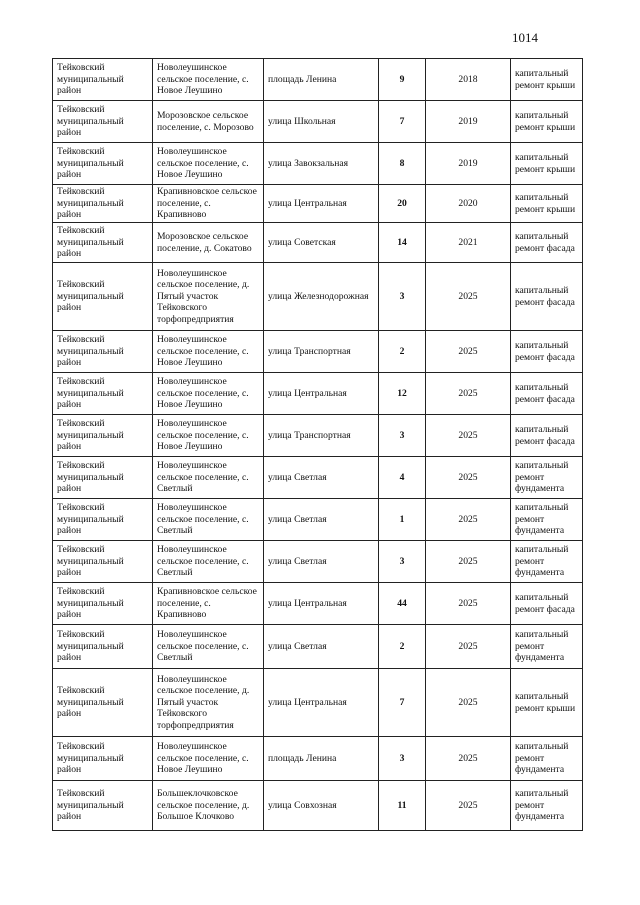 This screenshot has width=640, height=905. Describe the element at coordinates (468, 242) in the screenshot. I see `year-cell: 2021` at that location.